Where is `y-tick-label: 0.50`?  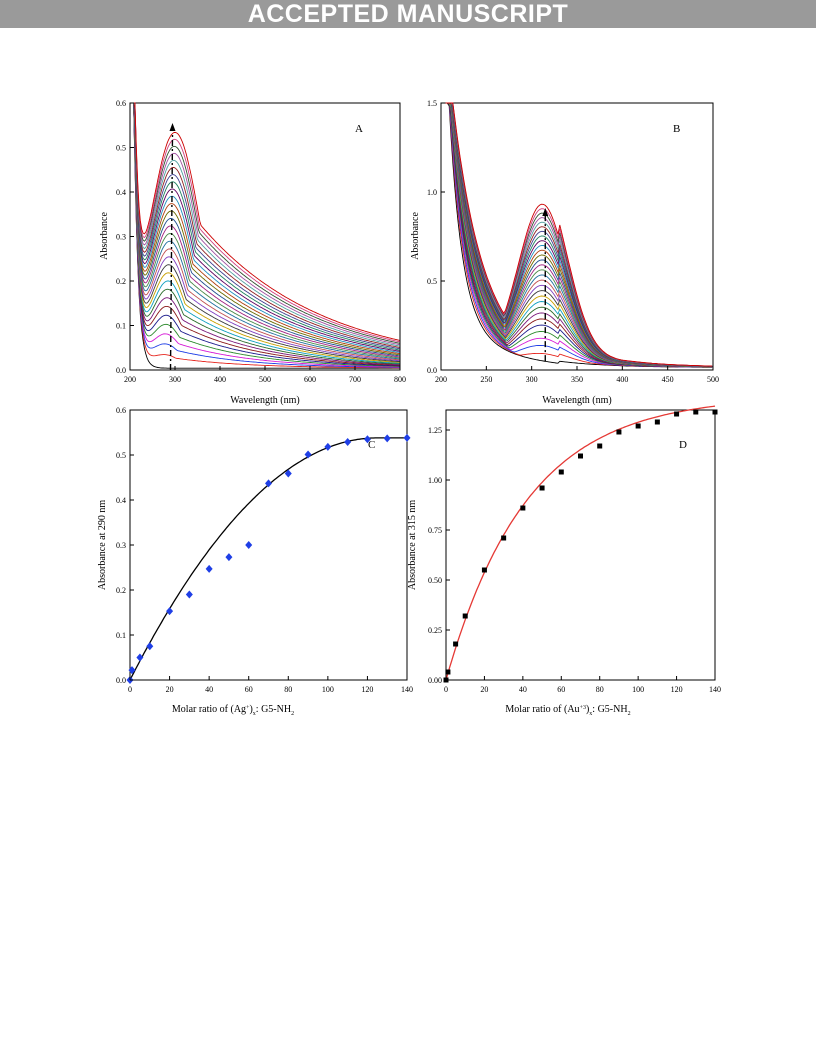
y-tick-label: 0.50 is located at coordinates (435, 580).